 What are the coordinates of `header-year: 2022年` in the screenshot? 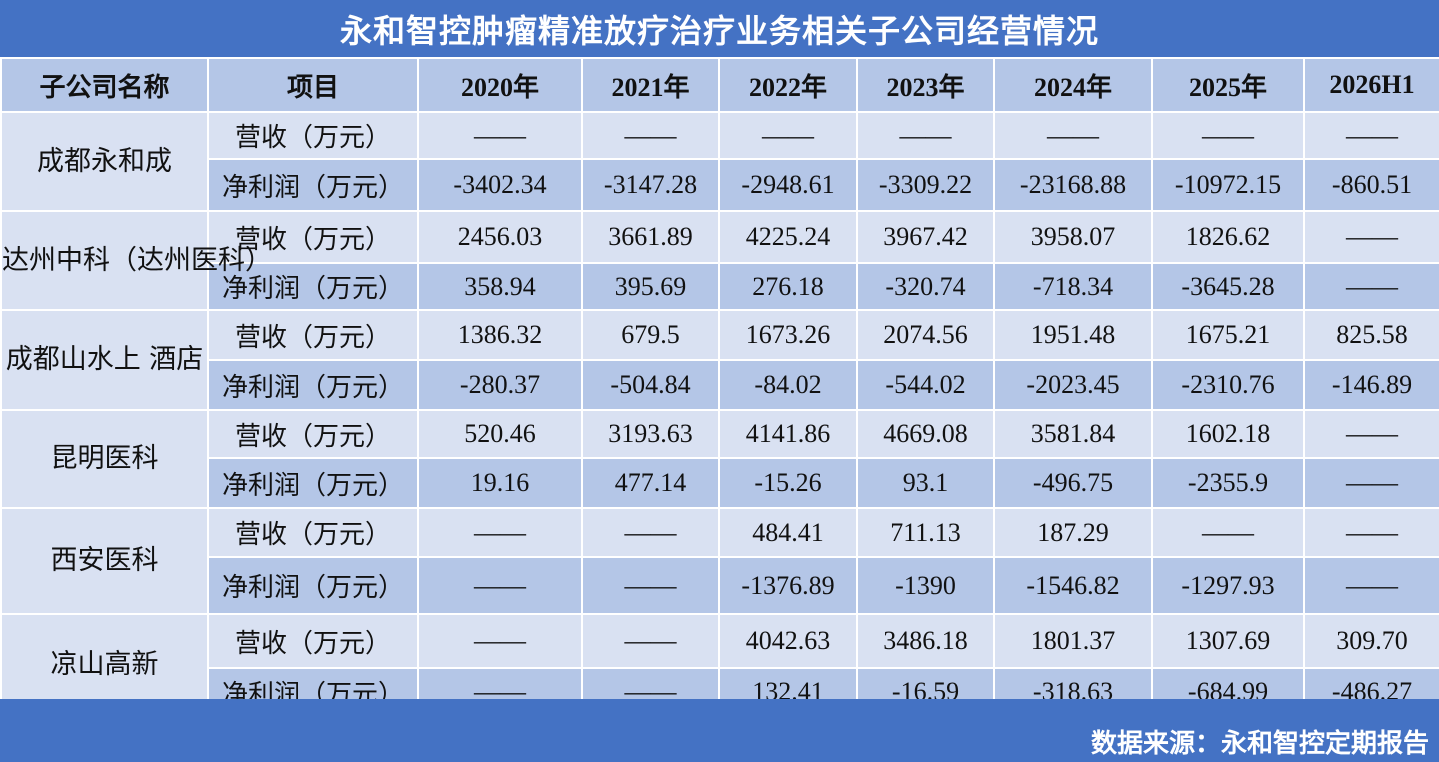 It's located at (788, 85).